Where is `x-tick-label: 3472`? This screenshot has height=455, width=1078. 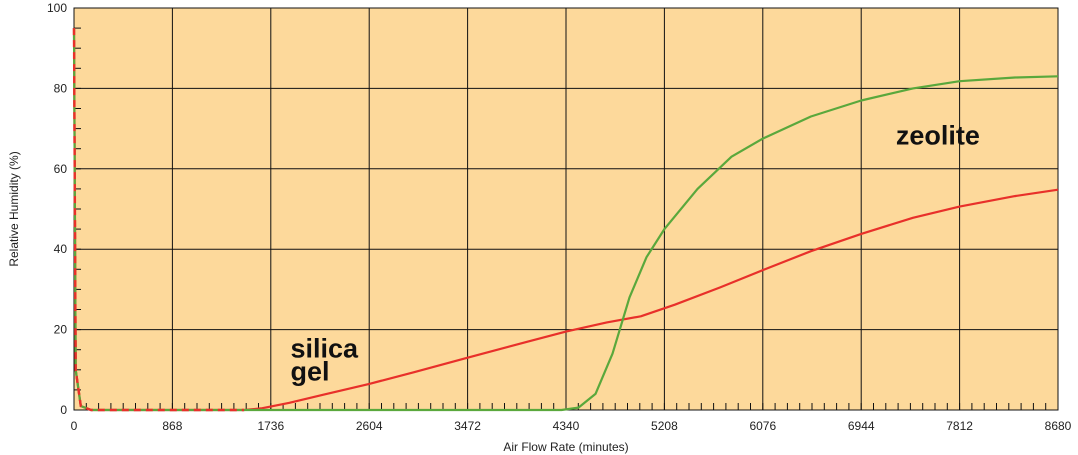 x-tick-label: 3472 is located at coordinates (467, 426).